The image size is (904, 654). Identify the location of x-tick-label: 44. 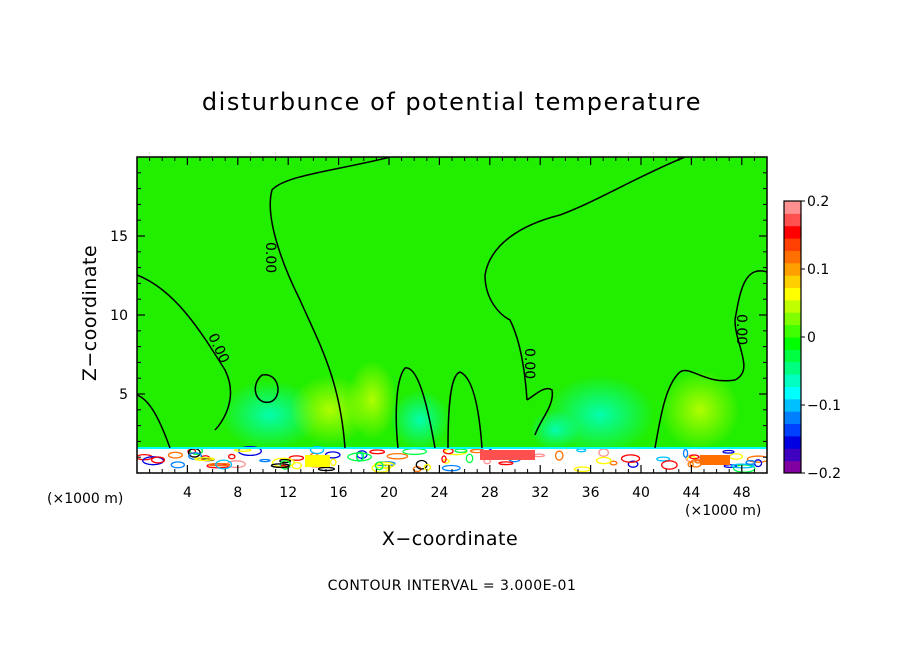
(691, 493).